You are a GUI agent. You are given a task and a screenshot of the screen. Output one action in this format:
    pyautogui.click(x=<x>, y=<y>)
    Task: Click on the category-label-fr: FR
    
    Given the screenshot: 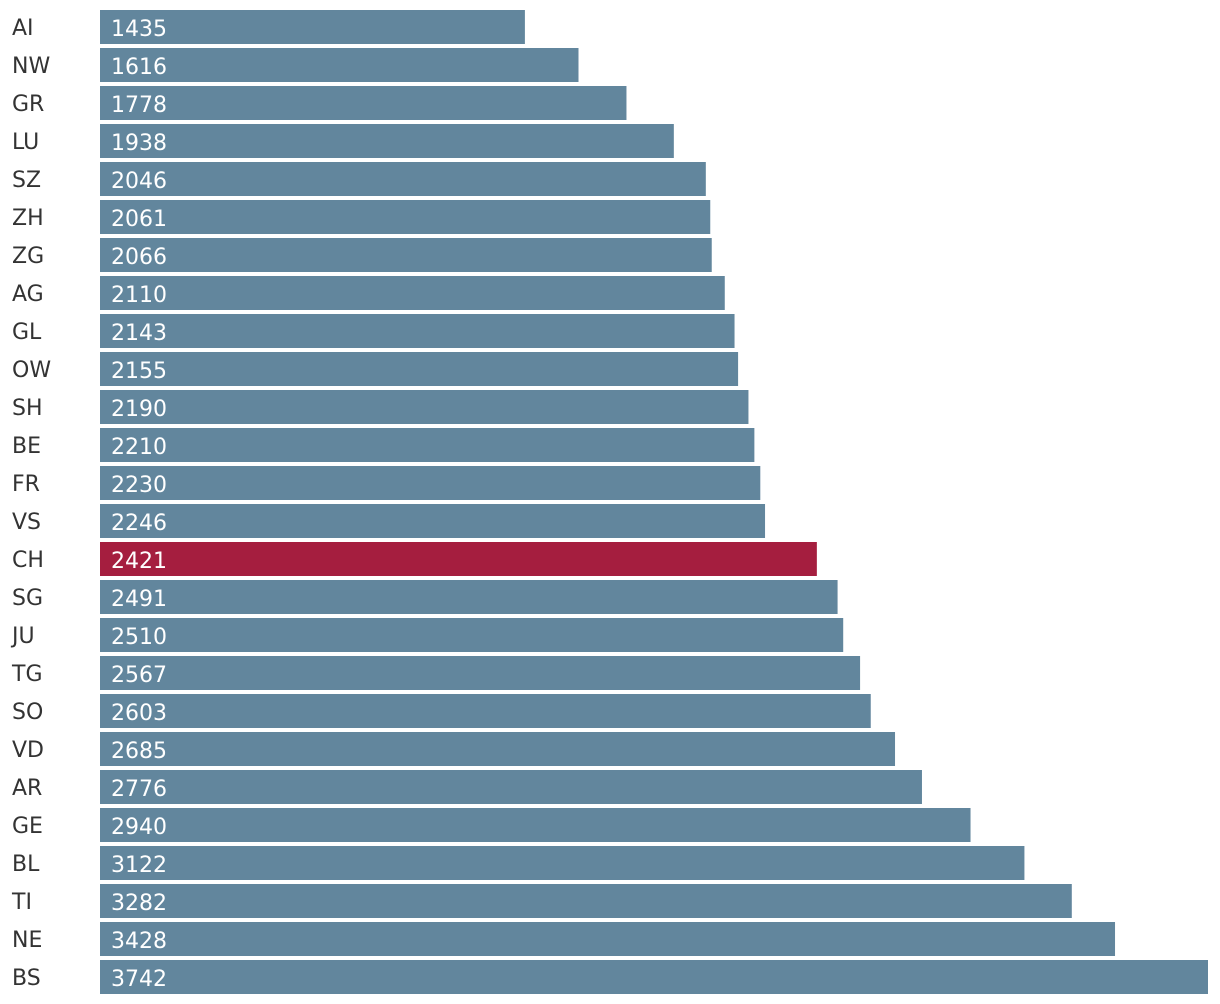 What is the action you would take?
    pyautogui.click(x=26, y=484)
    